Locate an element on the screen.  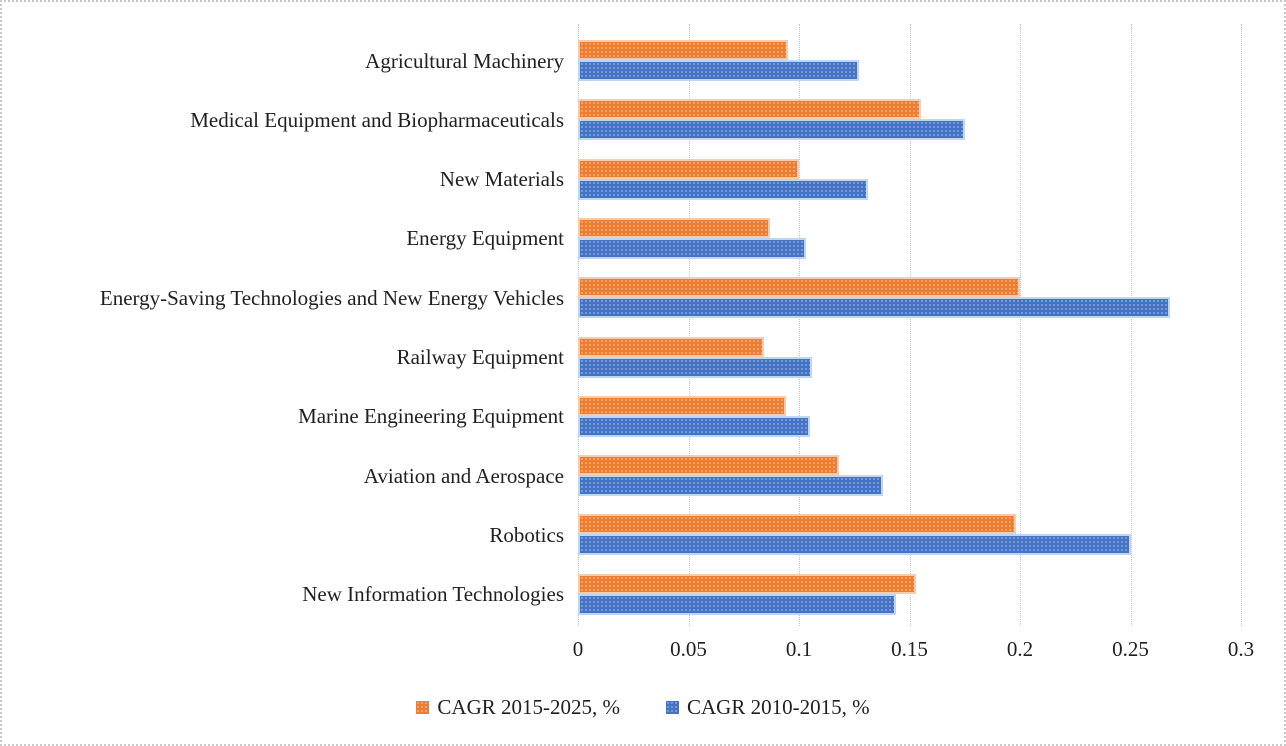
category-label: Agricultural Machinery is located at coordinates (464, 60).